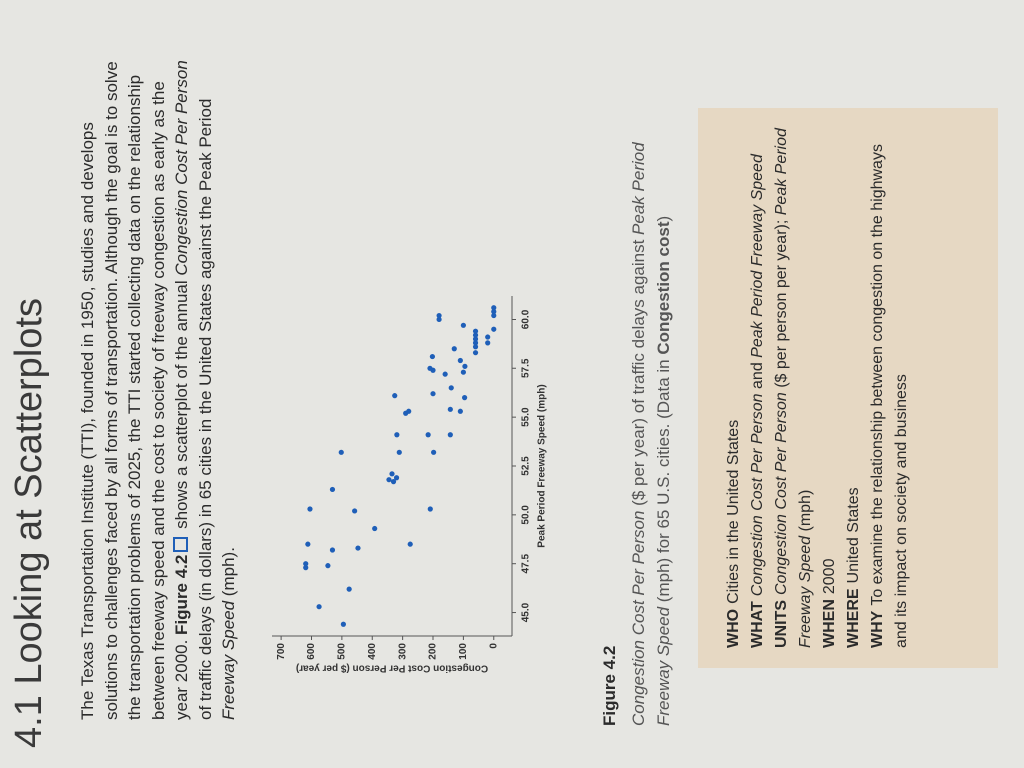  Describe the element at coordinates (663, 218) in the screenshot. I see `text-run: )` at that location.